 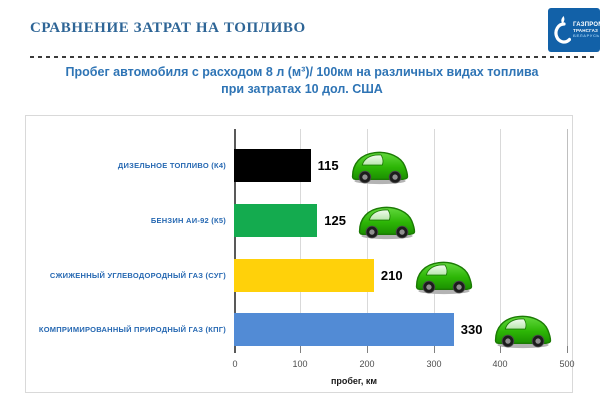 I want to click on bar-track: 210, so click(x=400, y=276).